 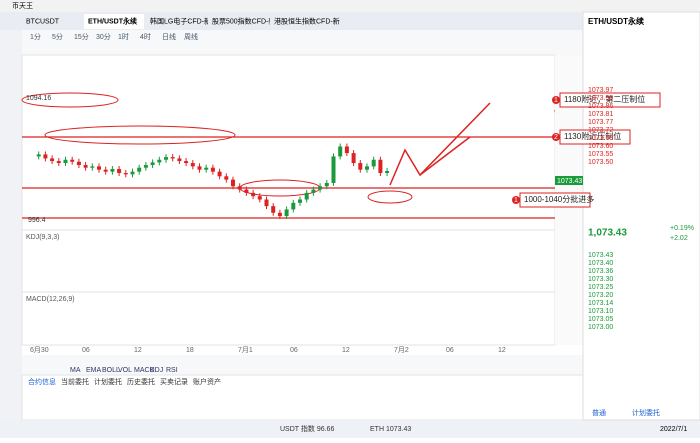 I want to click on bottom-panel, so click(x=302, y=397).